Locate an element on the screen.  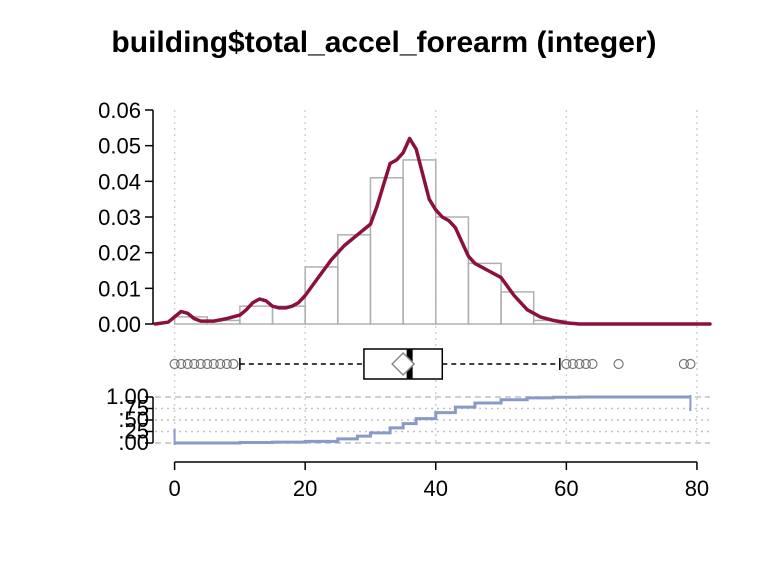
x-tick-label: 80 is located at coordinates (697, 488).